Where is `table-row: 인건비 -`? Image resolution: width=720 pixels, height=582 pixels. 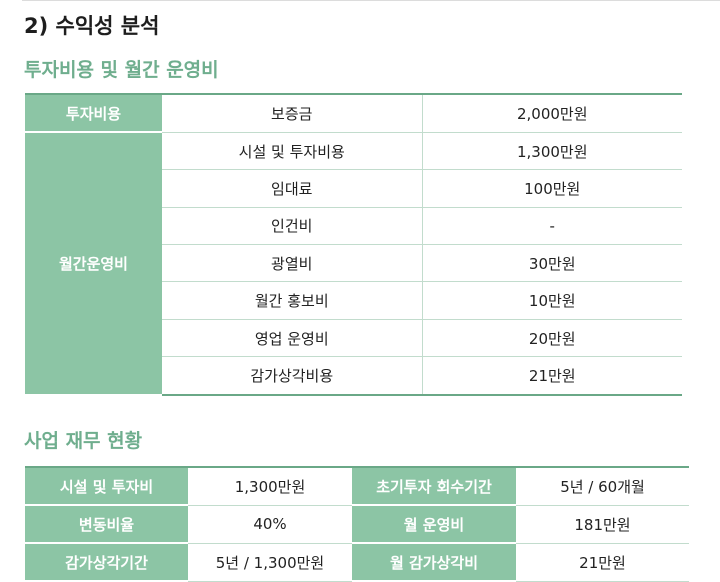
table-row: 인건비 - is located at coordinates (353, 226).